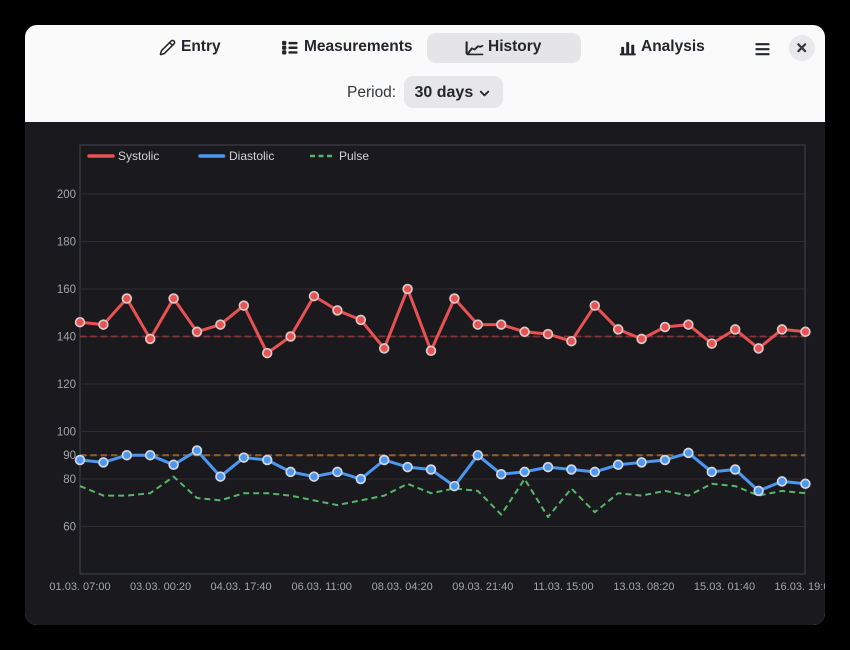  Describe the element at coordinates (69, 480) in the screenshot. I see `svg-text: 80` at that location.